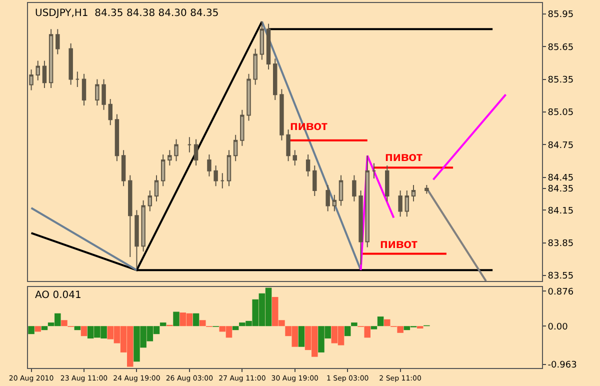  What do you see at coordinates (561, 15) in the screenshot?
I see `y-tick-label: 85.95` at bounding box center [561, 15].